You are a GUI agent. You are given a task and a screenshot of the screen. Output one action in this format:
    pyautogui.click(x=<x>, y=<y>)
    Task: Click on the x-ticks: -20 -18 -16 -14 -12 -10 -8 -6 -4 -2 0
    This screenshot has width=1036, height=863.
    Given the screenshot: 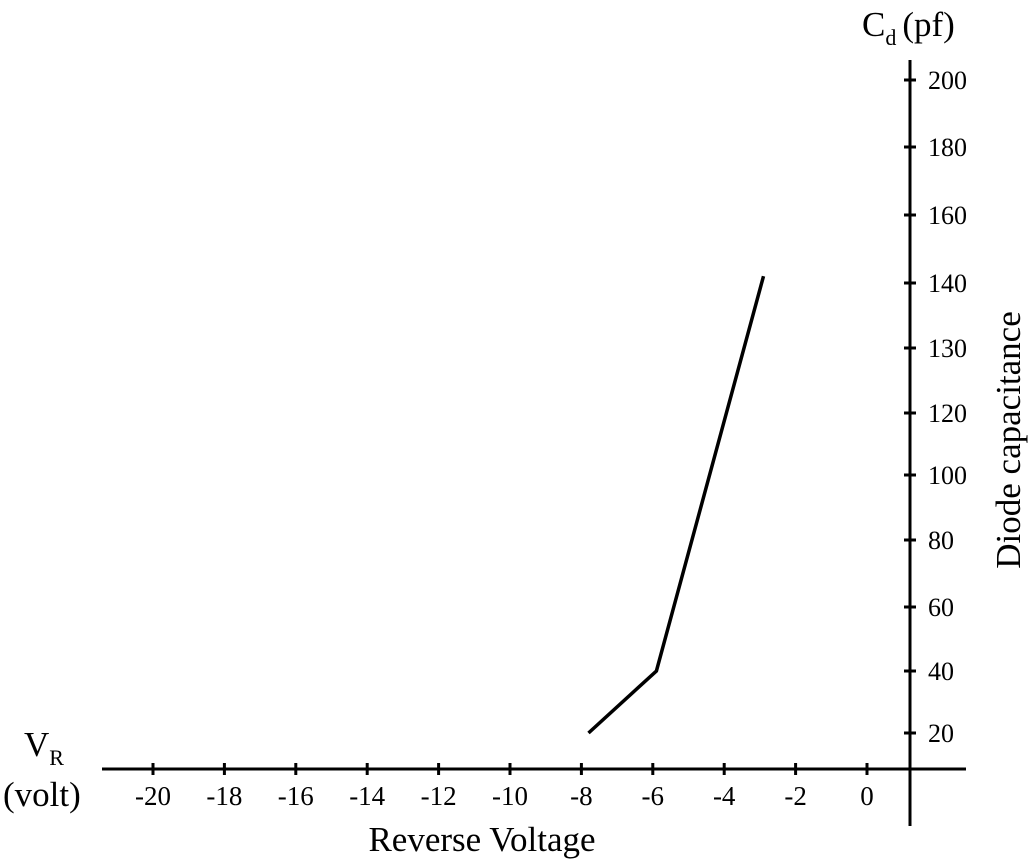 What is the action you would take?
    pyautogui.click(x=504, y=787)
    